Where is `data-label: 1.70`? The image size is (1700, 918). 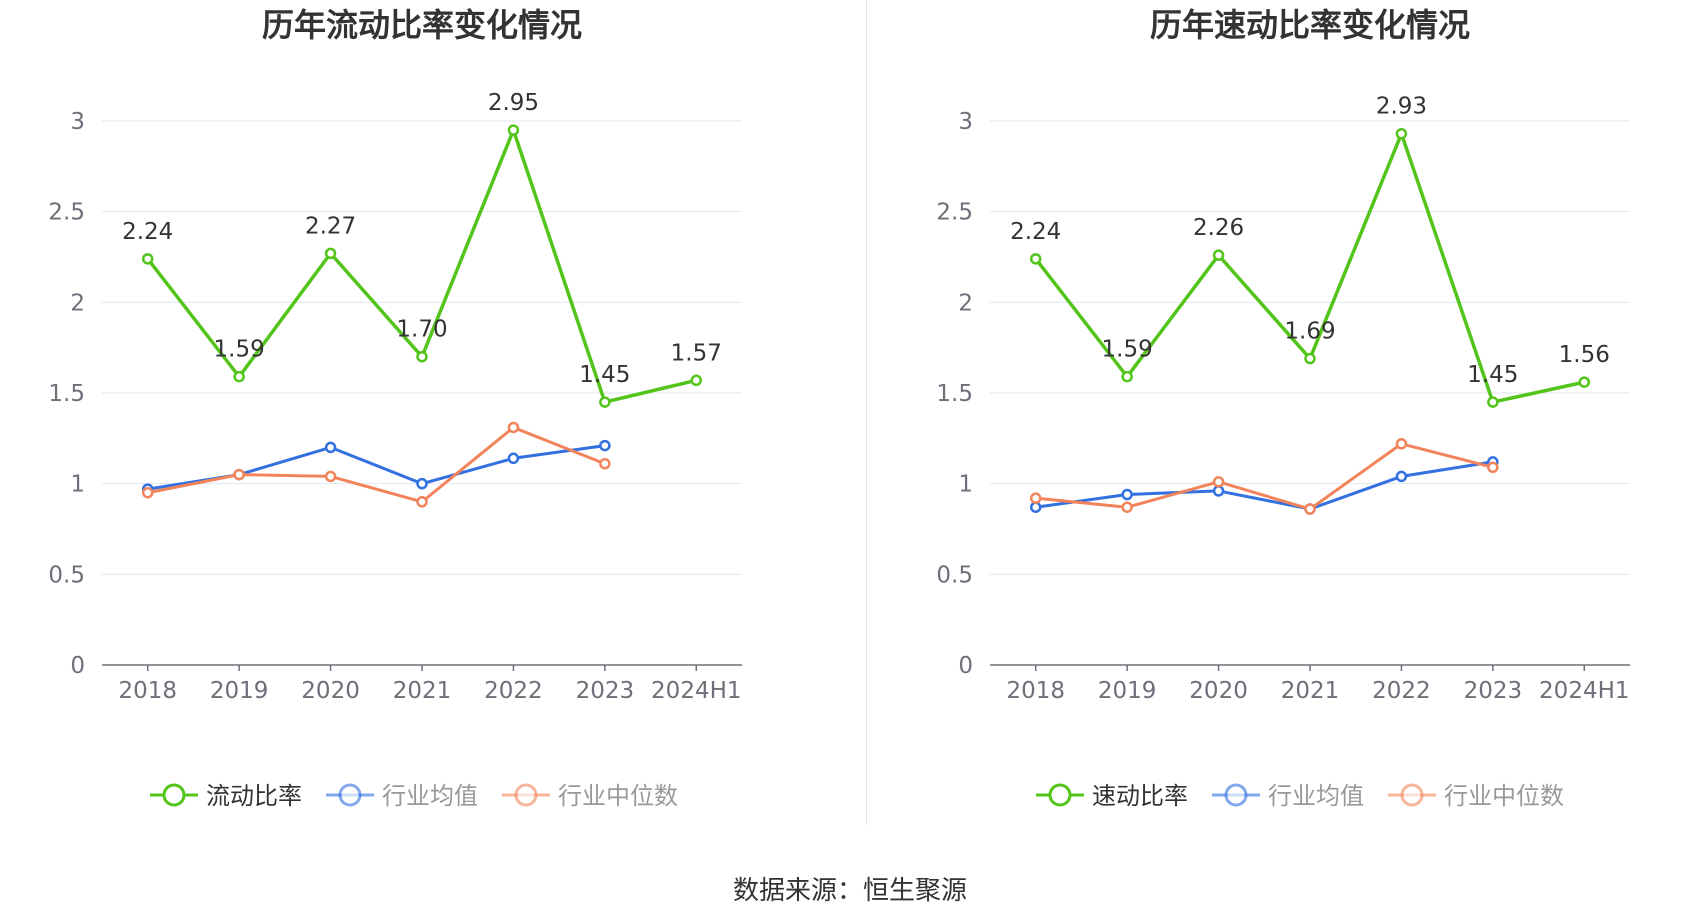
data-label: 1.70 is located at coordinates (421, 330).